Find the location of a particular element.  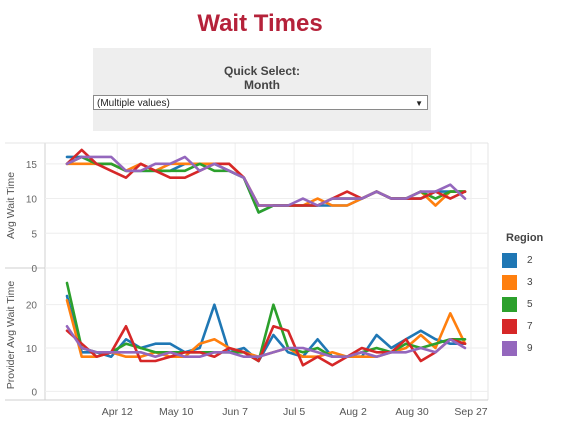

legend-label: 7 is located at coordinates (530, 326).